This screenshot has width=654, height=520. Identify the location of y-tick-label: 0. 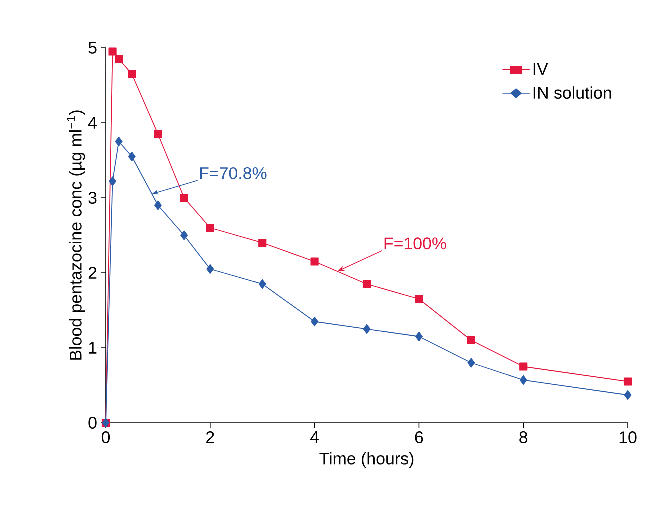
(92, 423).